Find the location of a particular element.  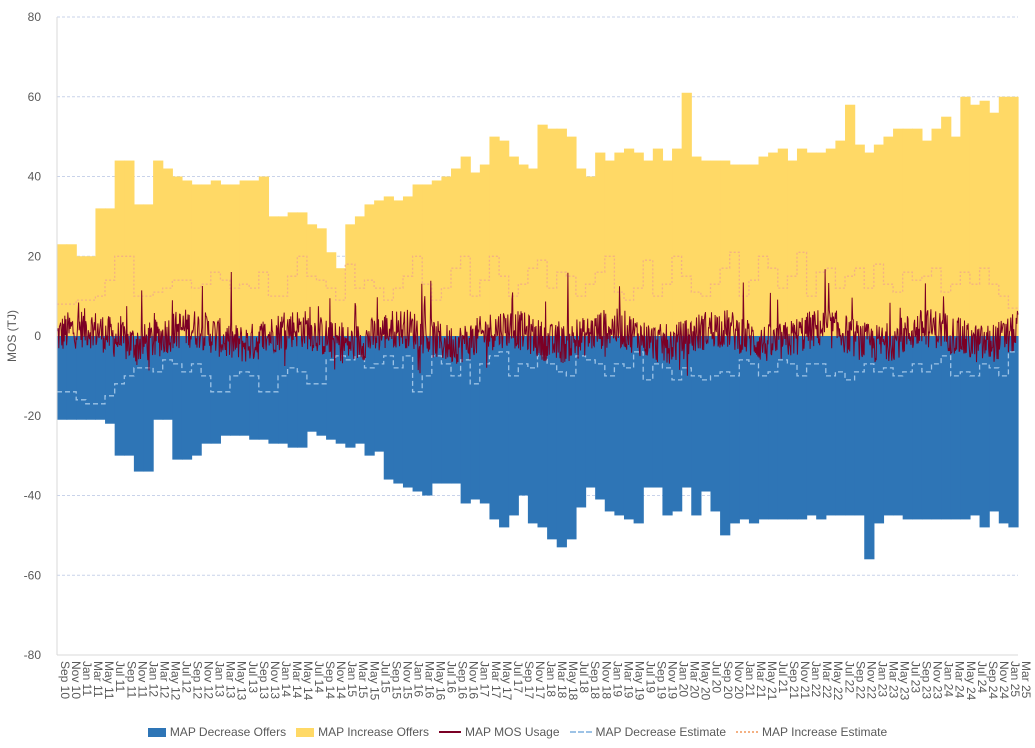

x-tick-label: Mar 12 is located at coordinates (164, 680).